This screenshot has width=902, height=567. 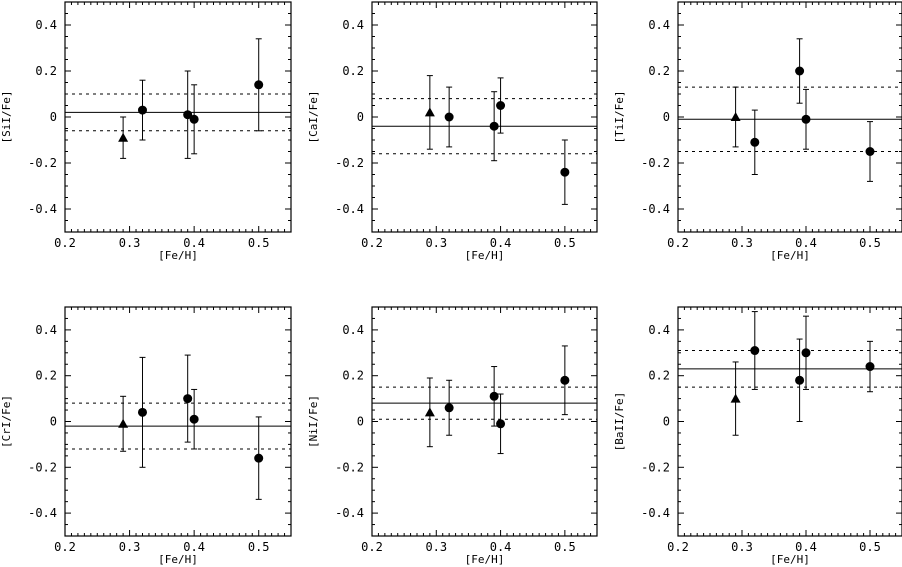 I want to click on y-axis-title: [NiI/Fe], so click(x=313, y=421).